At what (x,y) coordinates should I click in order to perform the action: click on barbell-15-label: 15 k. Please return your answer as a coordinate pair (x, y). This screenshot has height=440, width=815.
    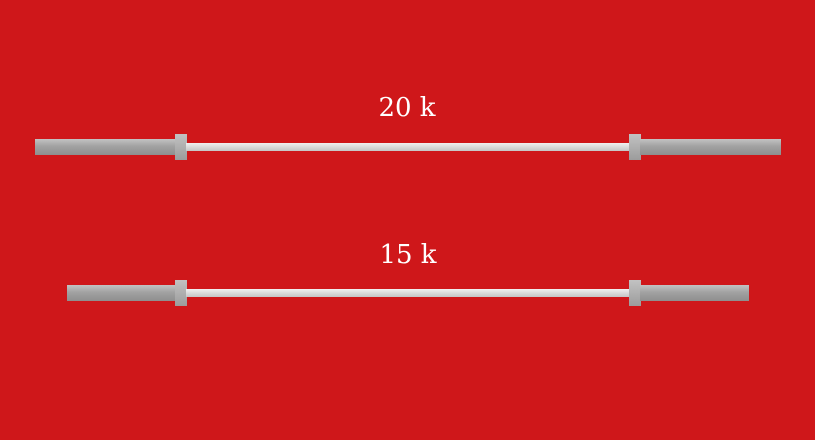
    Looking at the image, I should click on (408, 255).